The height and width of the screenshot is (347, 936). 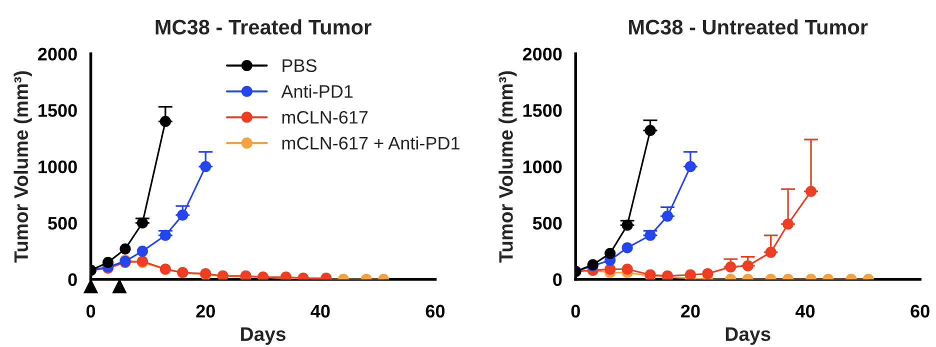 I want to click on legend-label: PBS, so click(x=299, y=65).